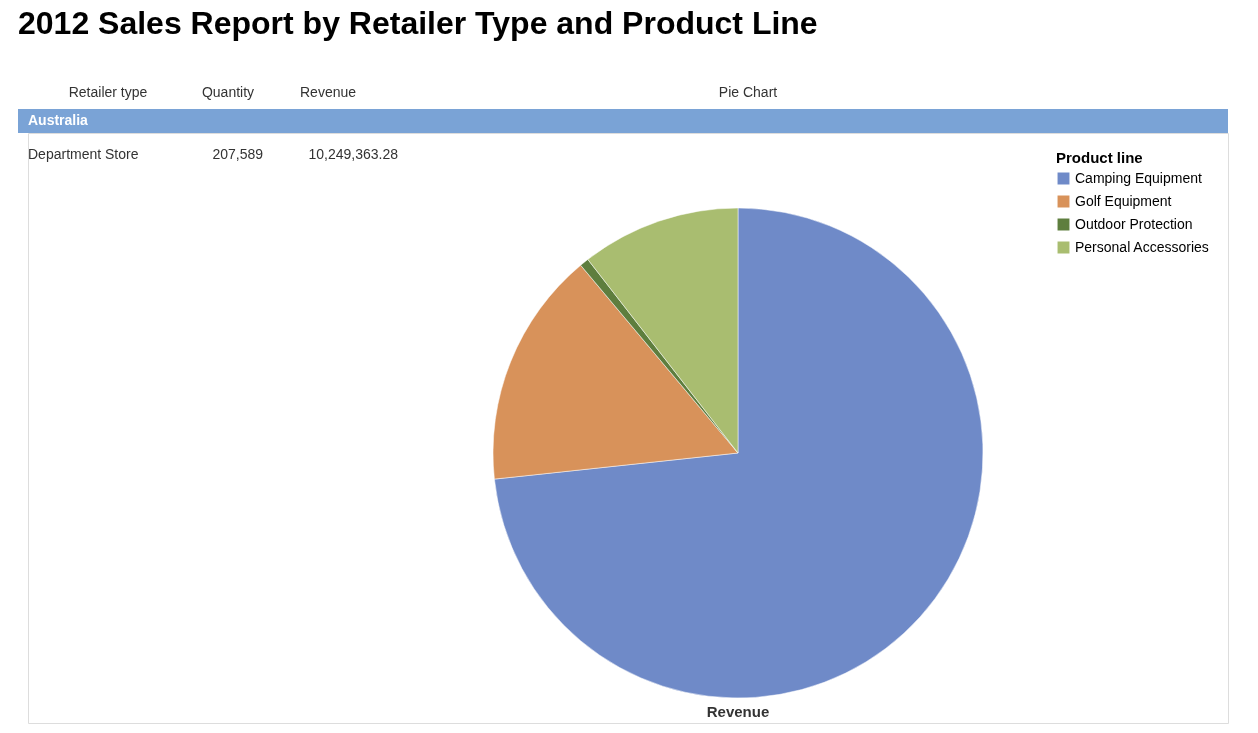 This screenshot has height=733, width=1258. Describe the element at coordinates (418, 23) in the screenshot. I see `chart-title: 2012 Sales Report by Retailer Type and Product Line` at that location.